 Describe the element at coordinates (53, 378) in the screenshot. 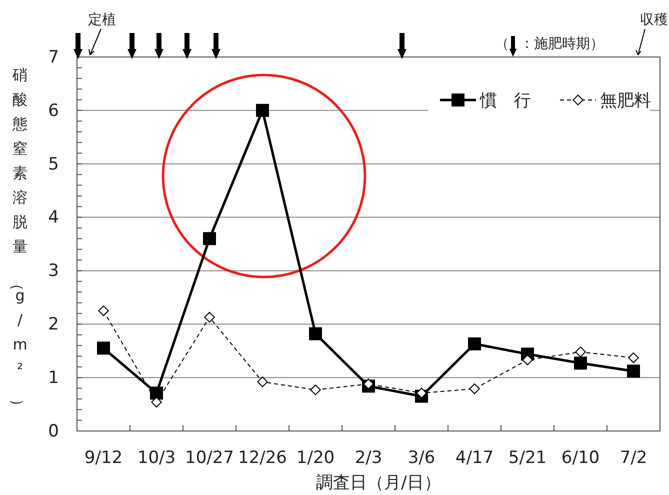

I see `y-tick-label: 1` at that location.